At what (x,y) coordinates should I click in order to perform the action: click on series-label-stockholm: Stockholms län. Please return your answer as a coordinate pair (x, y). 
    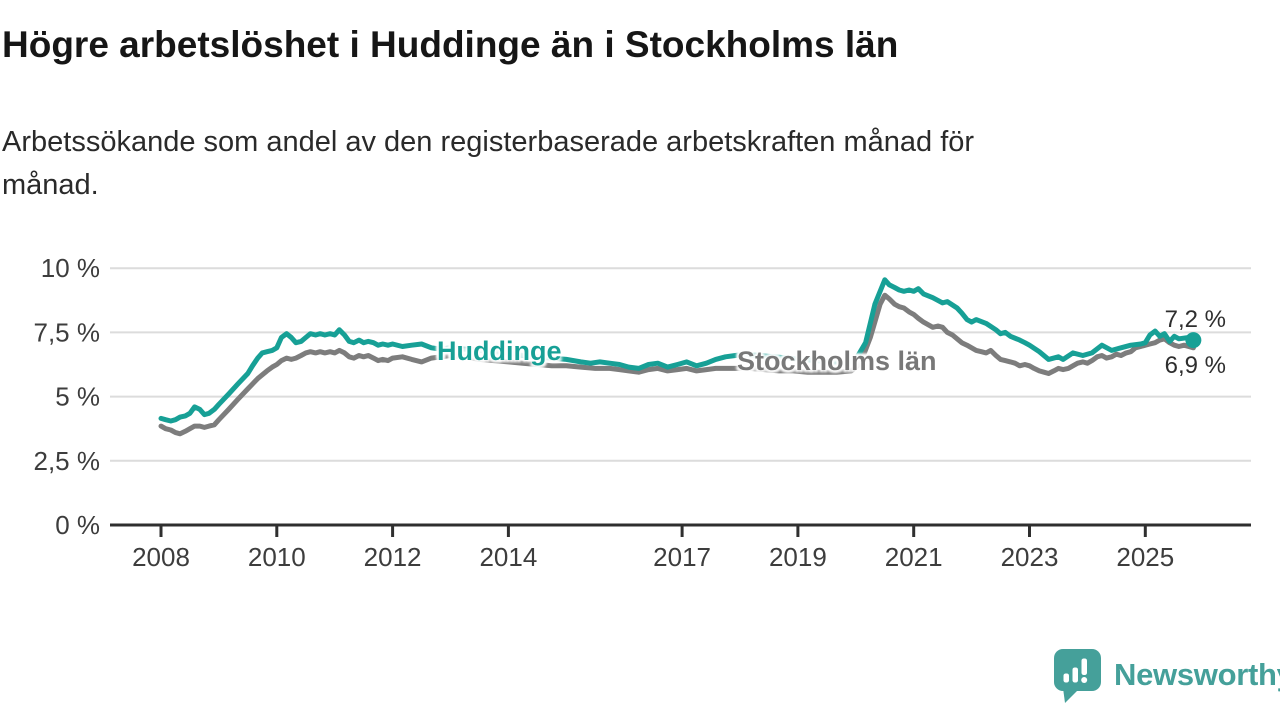
    Looking at the image, I should click on (837, 361).